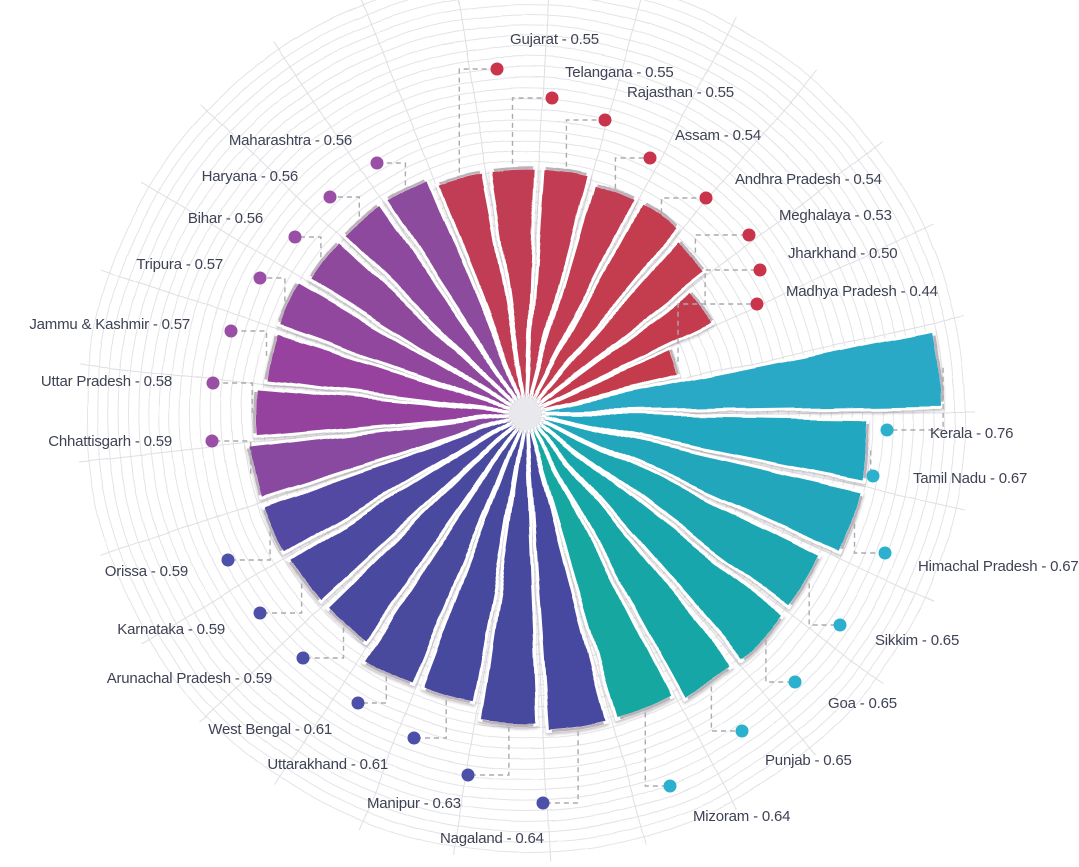 The width and height of the screenshot is (1079, 867). I want to click on leader-gujarat, so click(477, 120).